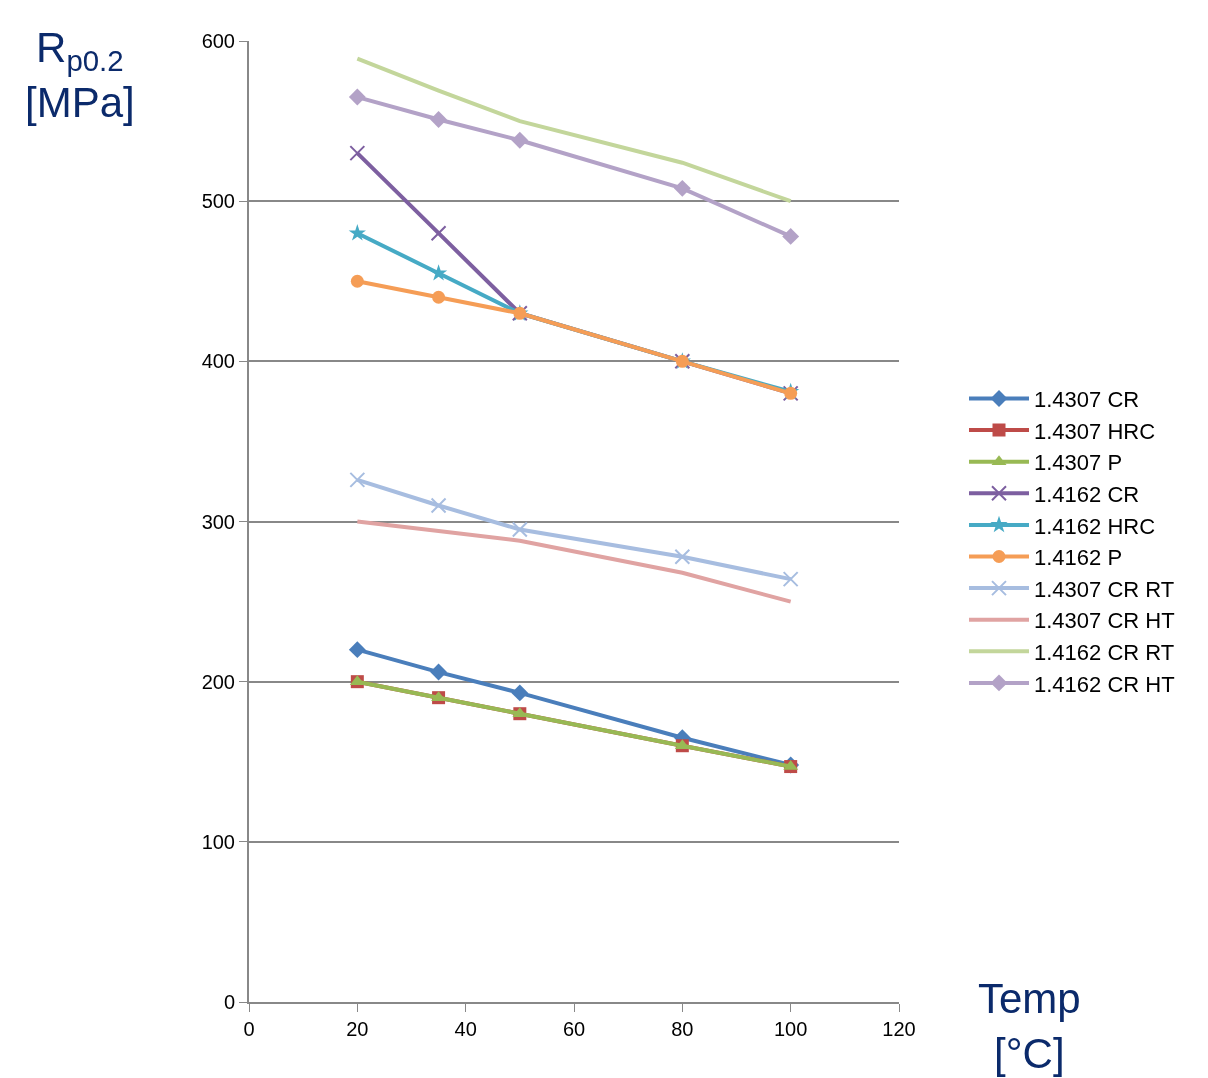 This screenshot has width=1208, height=1078. I want to click on x-tick-label: 0, so click(249, 1029).